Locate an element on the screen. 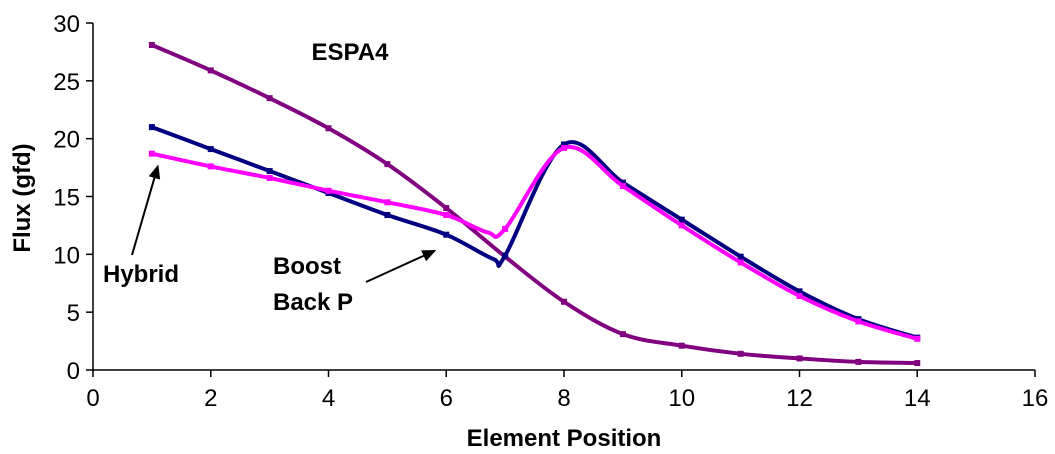 The width and height of the screenshot is (1055, 454). annotations: Hybrid Boost Back P is located at coordinates (270, 240).